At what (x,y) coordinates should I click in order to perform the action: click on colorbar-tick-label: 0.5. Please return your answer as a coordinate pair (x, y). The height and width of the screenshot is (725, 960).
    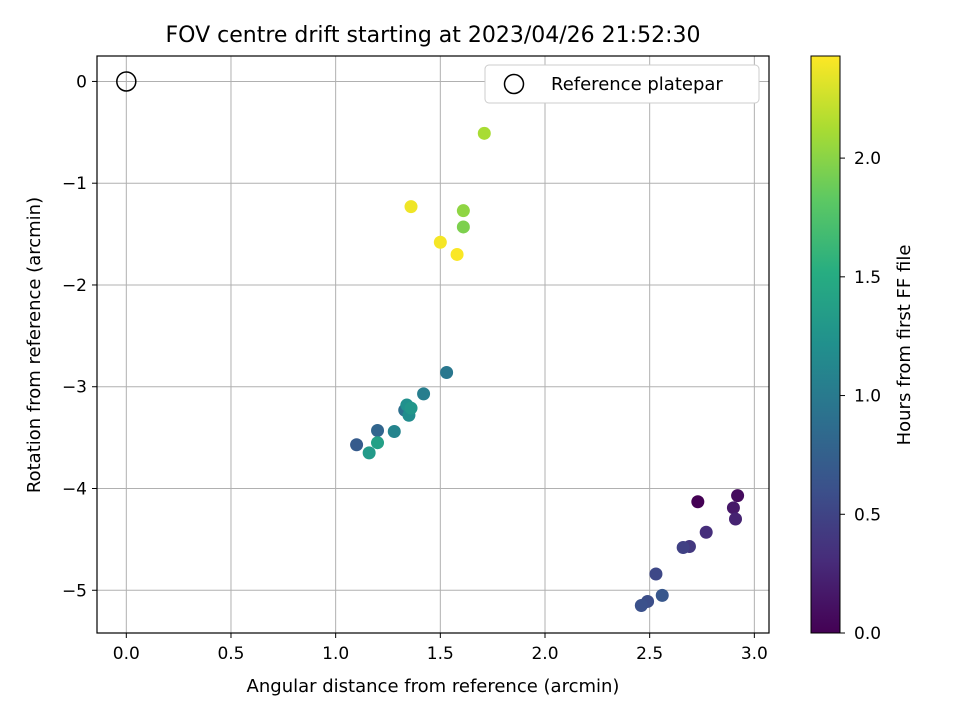
    Looking at the image, I should click on (867, 515).